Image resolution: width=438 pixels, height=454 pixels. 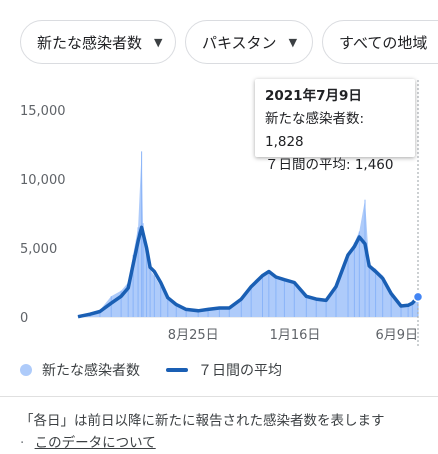 I want to click on x-tick-label: 6月9日, so click(x=397, y=335).